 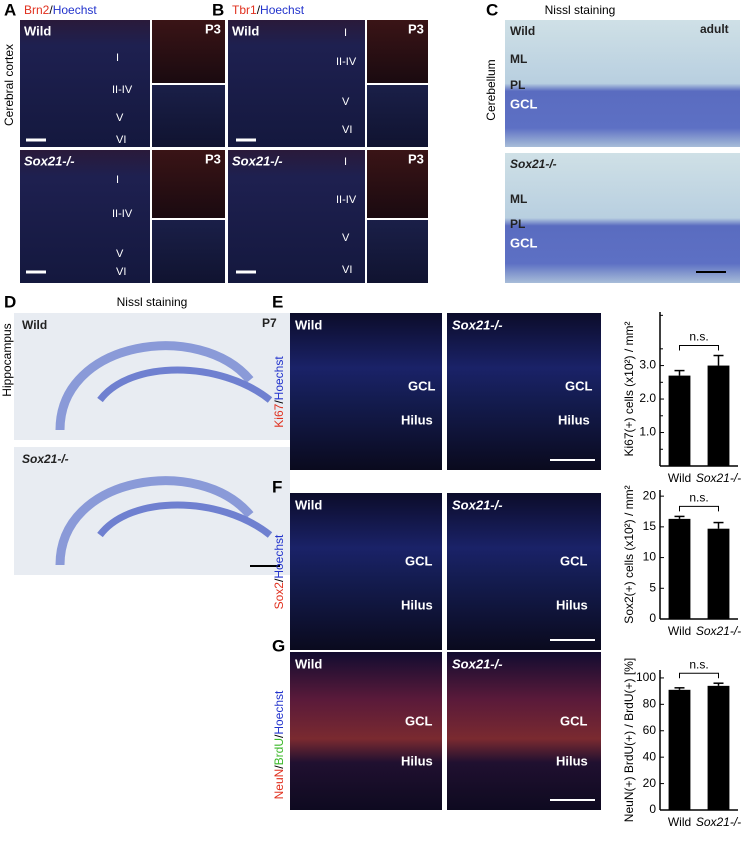 I want to click on region-label: Hippocampus, so click(x=7, y=359).